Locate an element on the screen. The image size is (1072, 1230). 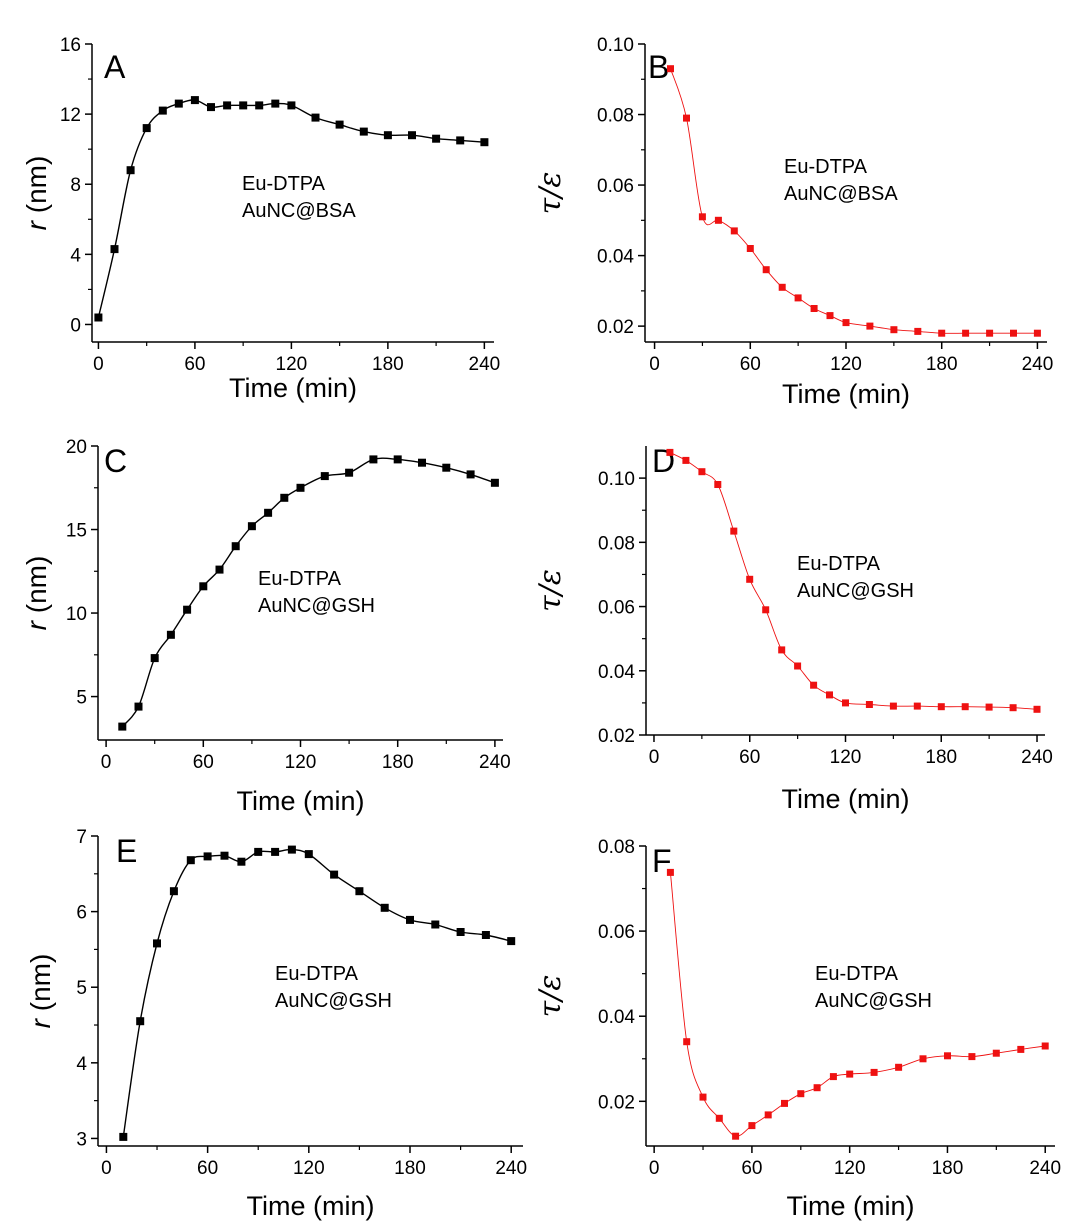
annotation-line: AuNC@GSH is located at coordinates (333, 1001).